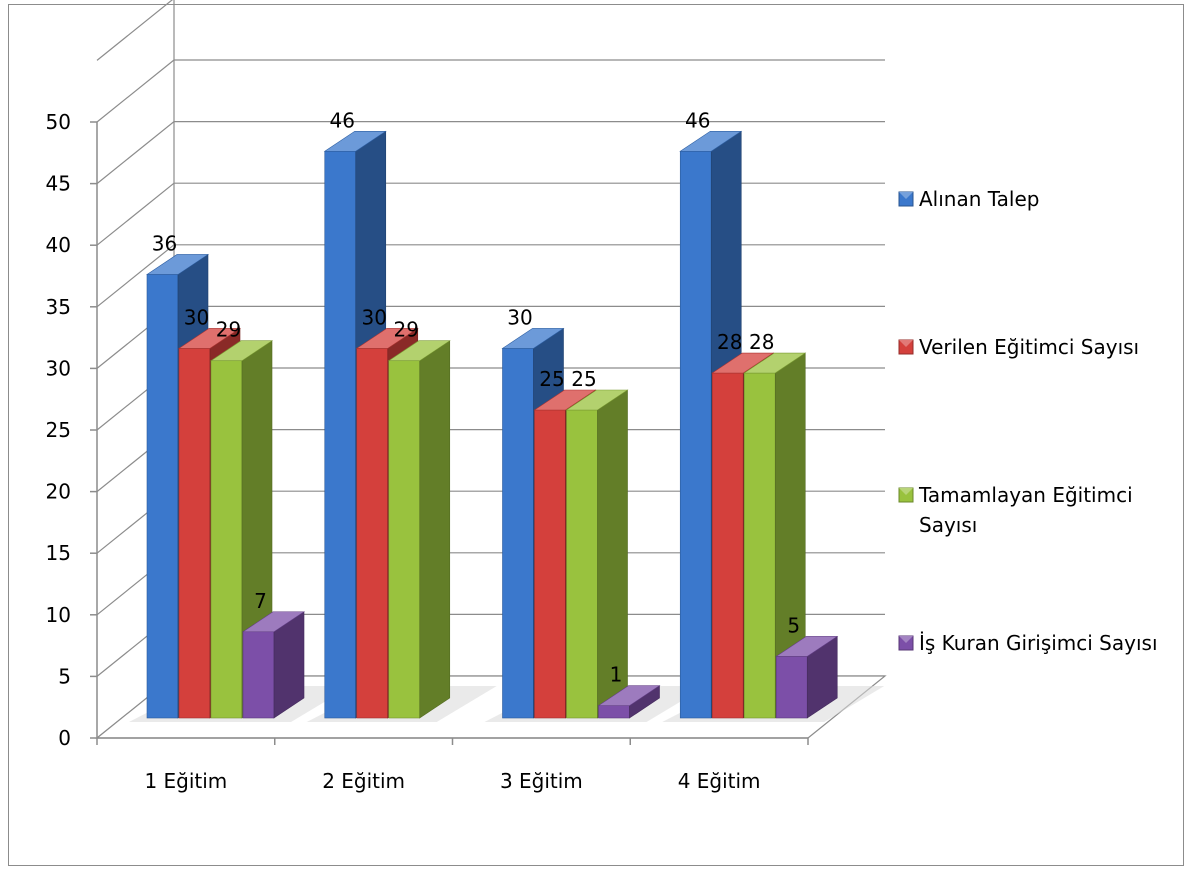  I want to click on data-label: 1, so click(616, 675).